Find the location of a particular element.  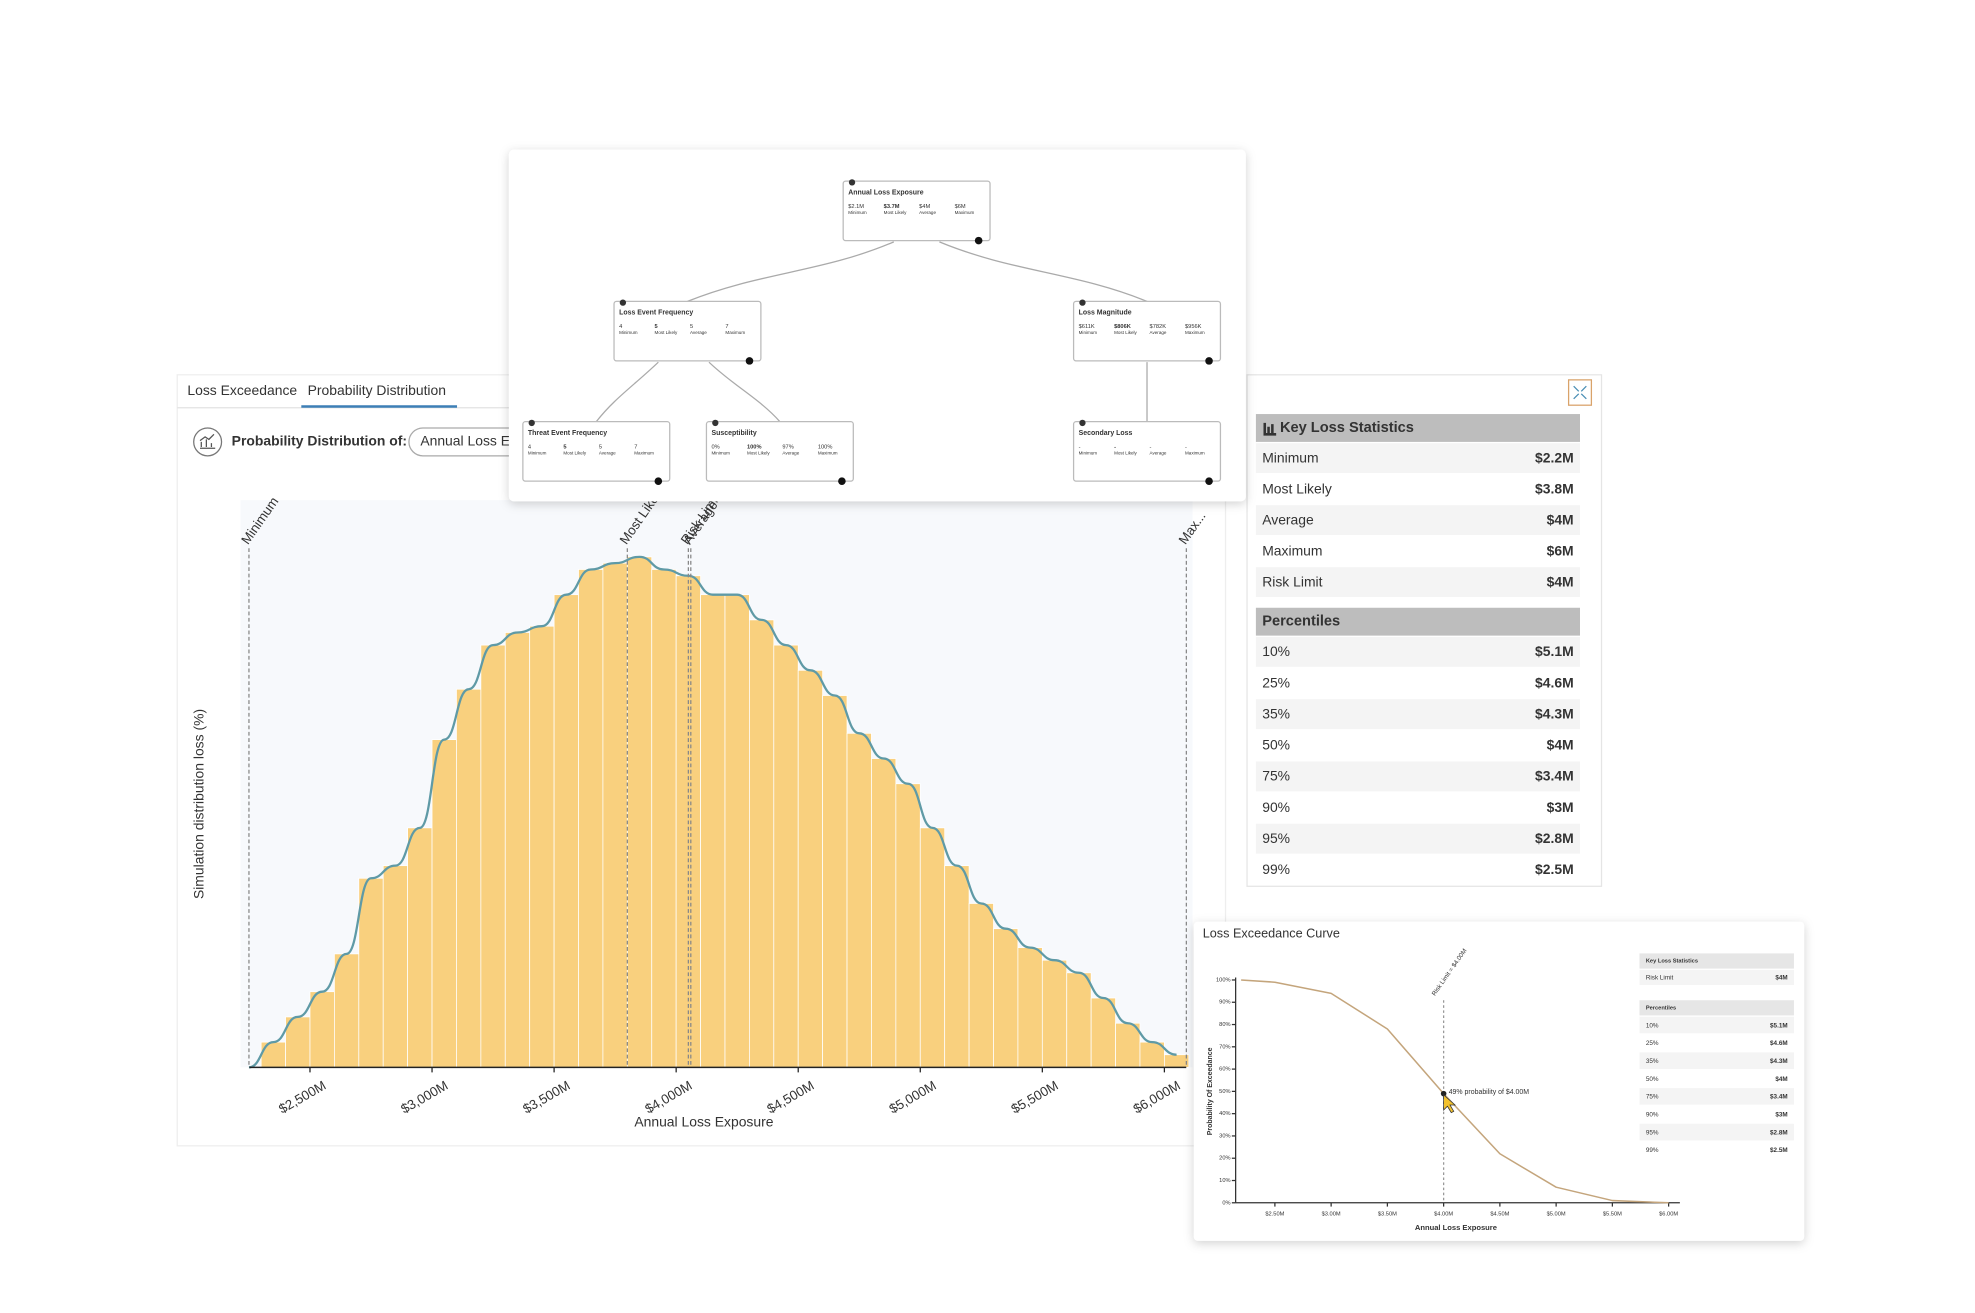

y-tick-label: 60% is located at coordinates (1224, 1070).